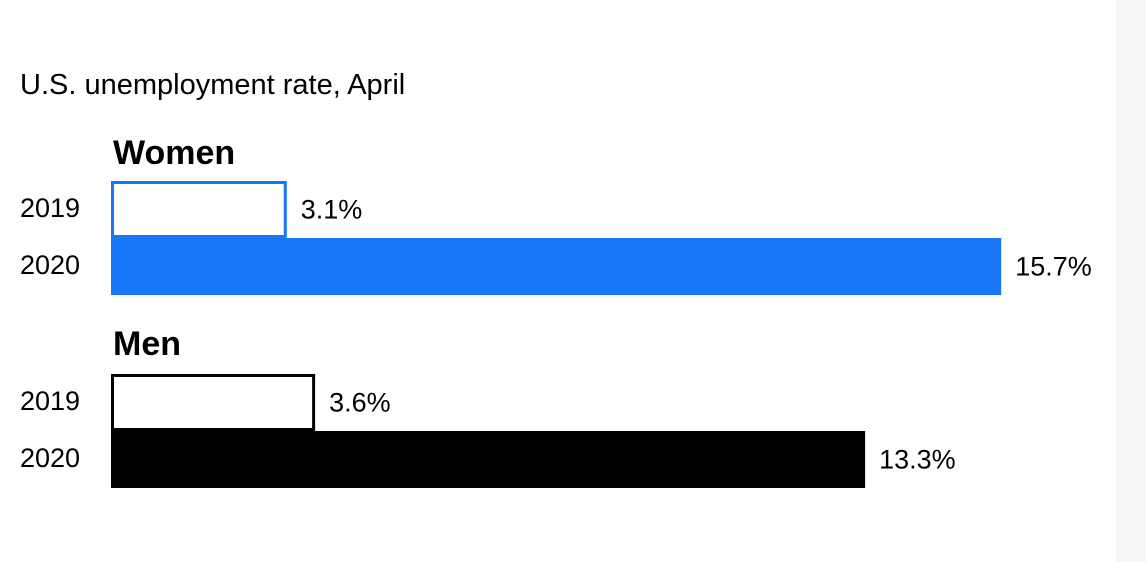 The image size is (1146, 562). What do you see at coordinates (50, 208) in the screenshot?
I see `tick-label-women-2019: 2019` at bounding box center [50, 208].